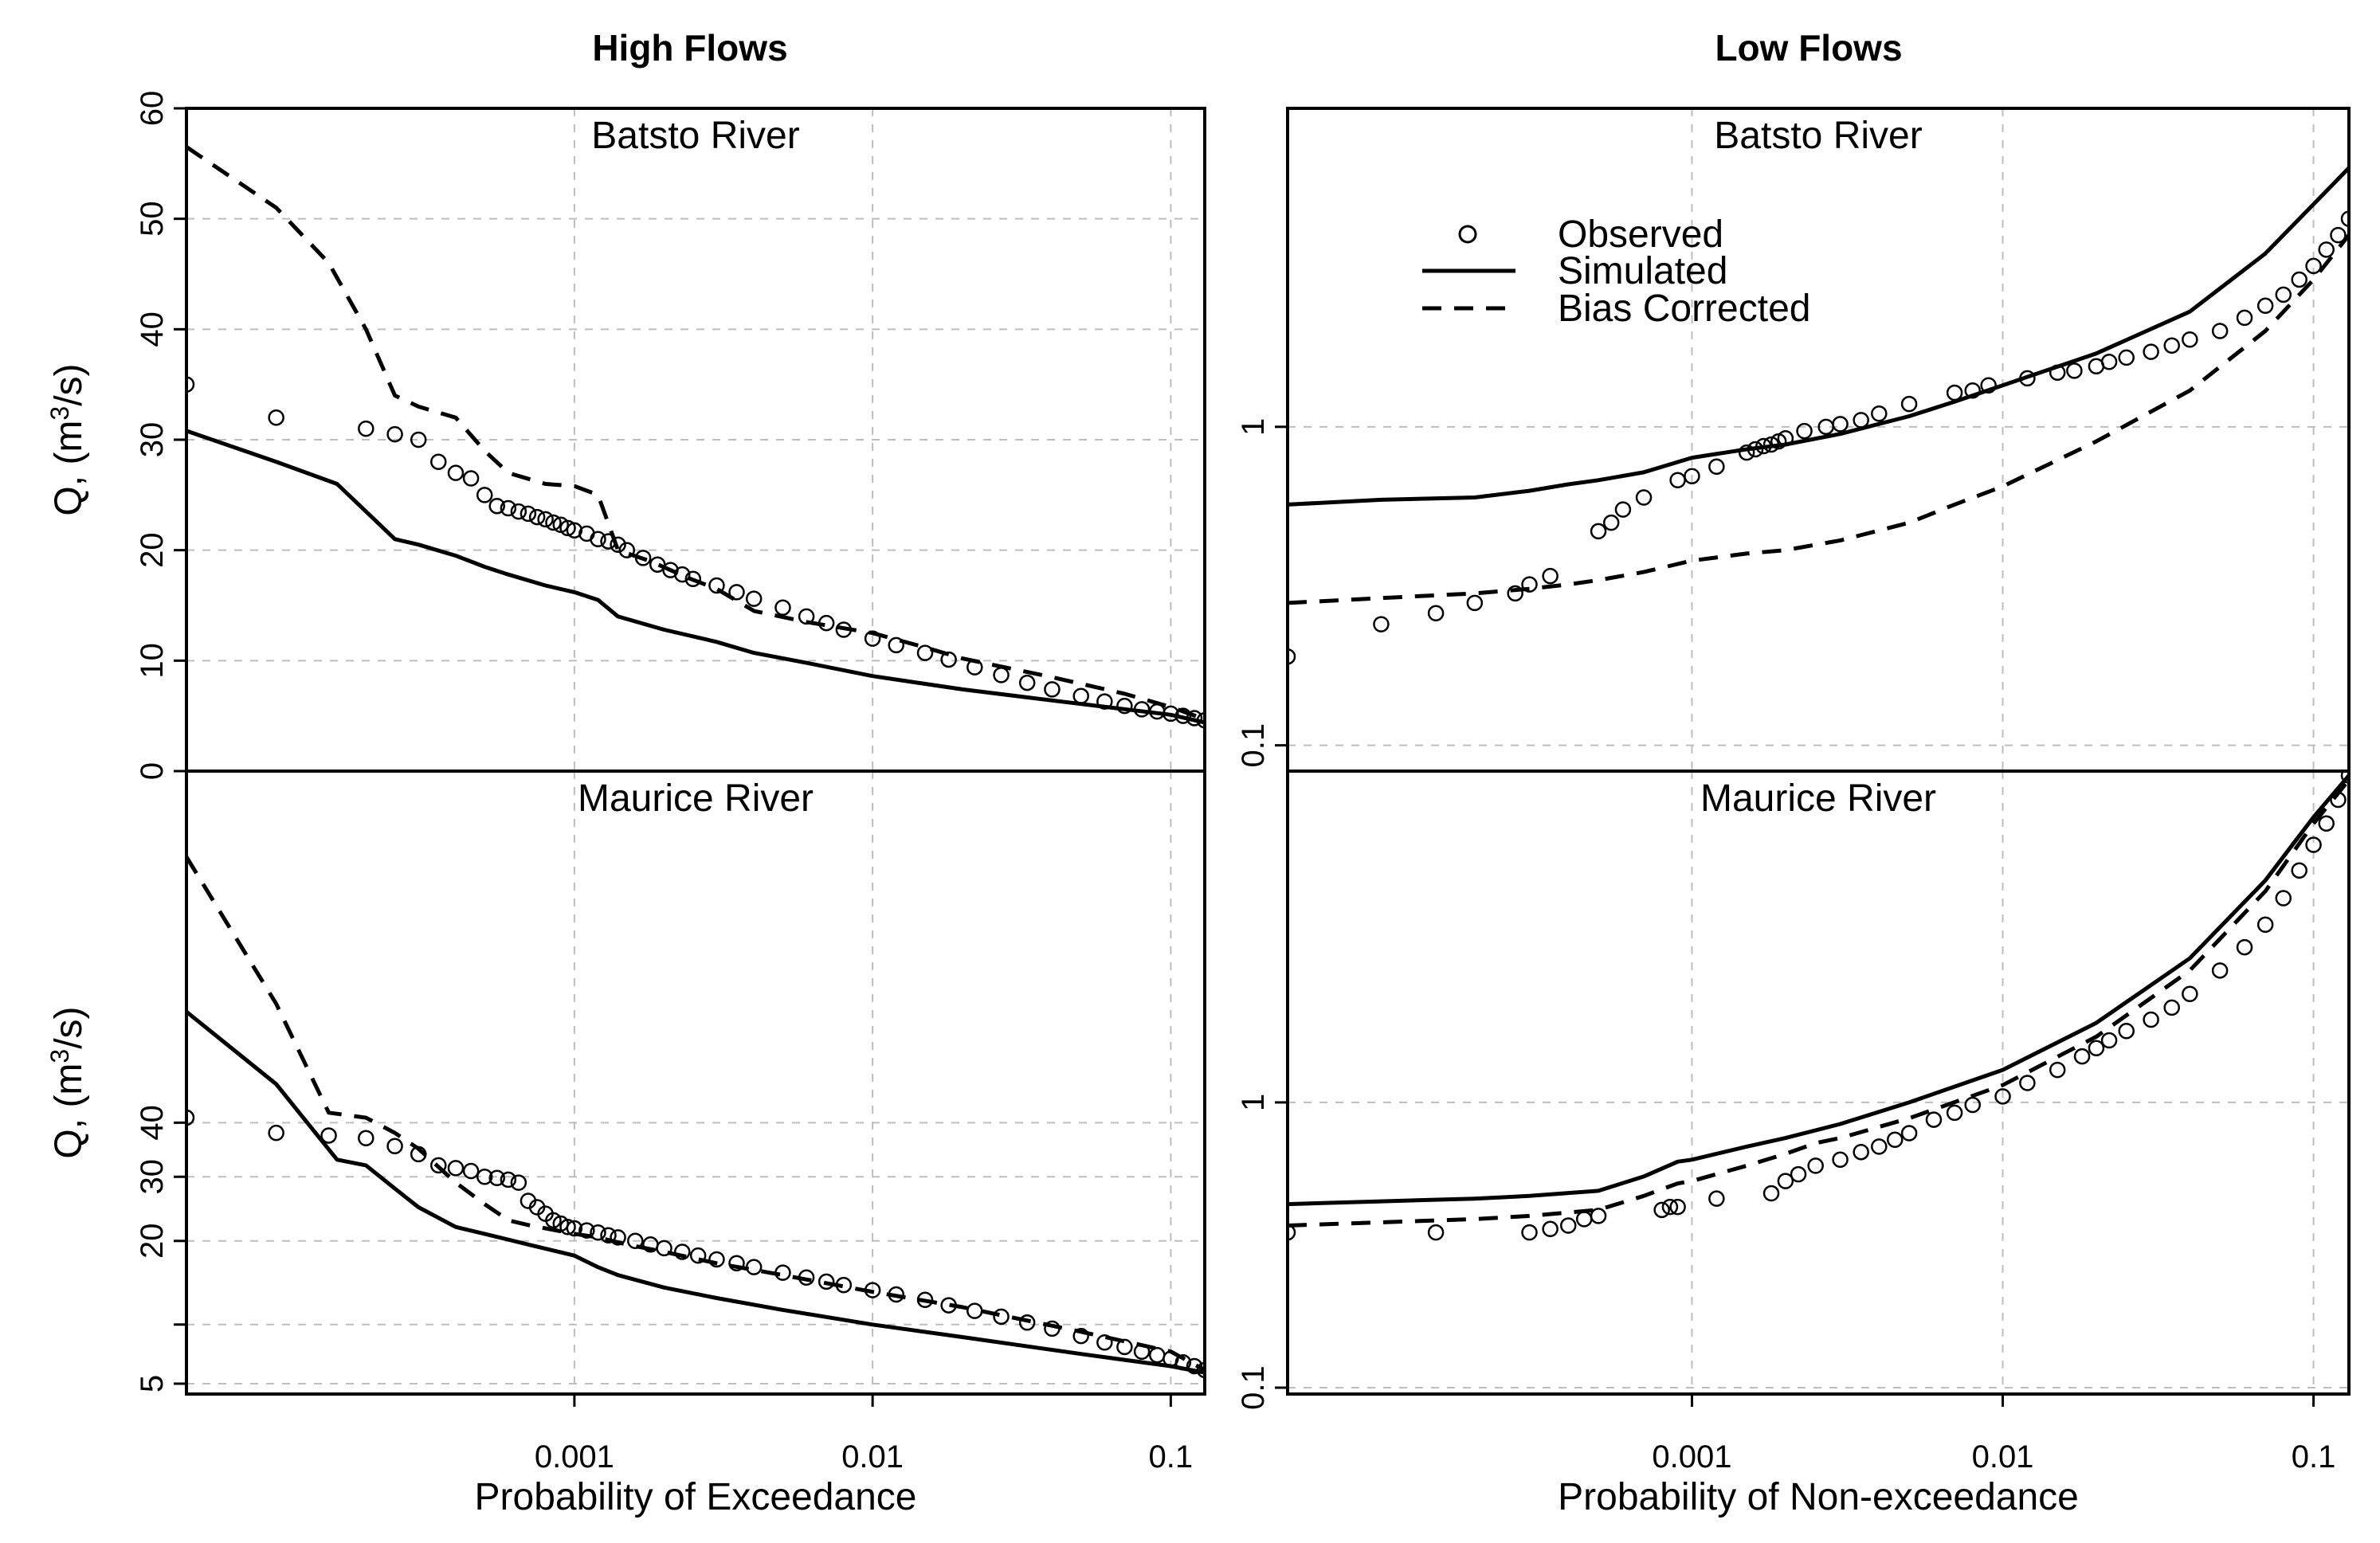 The image size is (2380, 1543). What do you see at coordinates (1467, 234) in the screenshot?
I see `legend-observed-marker` at bounding box center [1467, 234].